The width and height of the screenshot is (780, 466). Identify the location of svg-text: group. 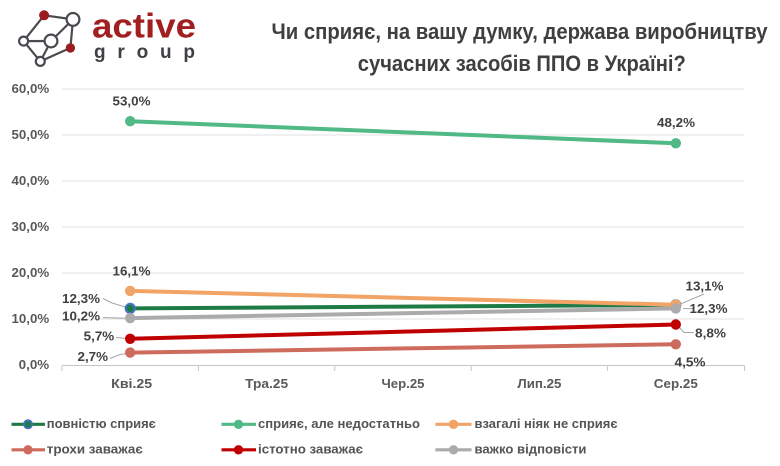
(148, 52).